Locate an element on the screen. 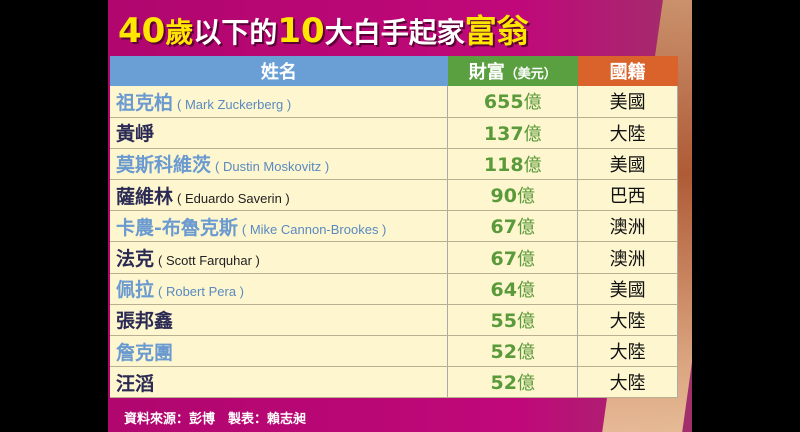  name-en: ( Mark Zuckerberg ) is located at coordinates (234, 104).